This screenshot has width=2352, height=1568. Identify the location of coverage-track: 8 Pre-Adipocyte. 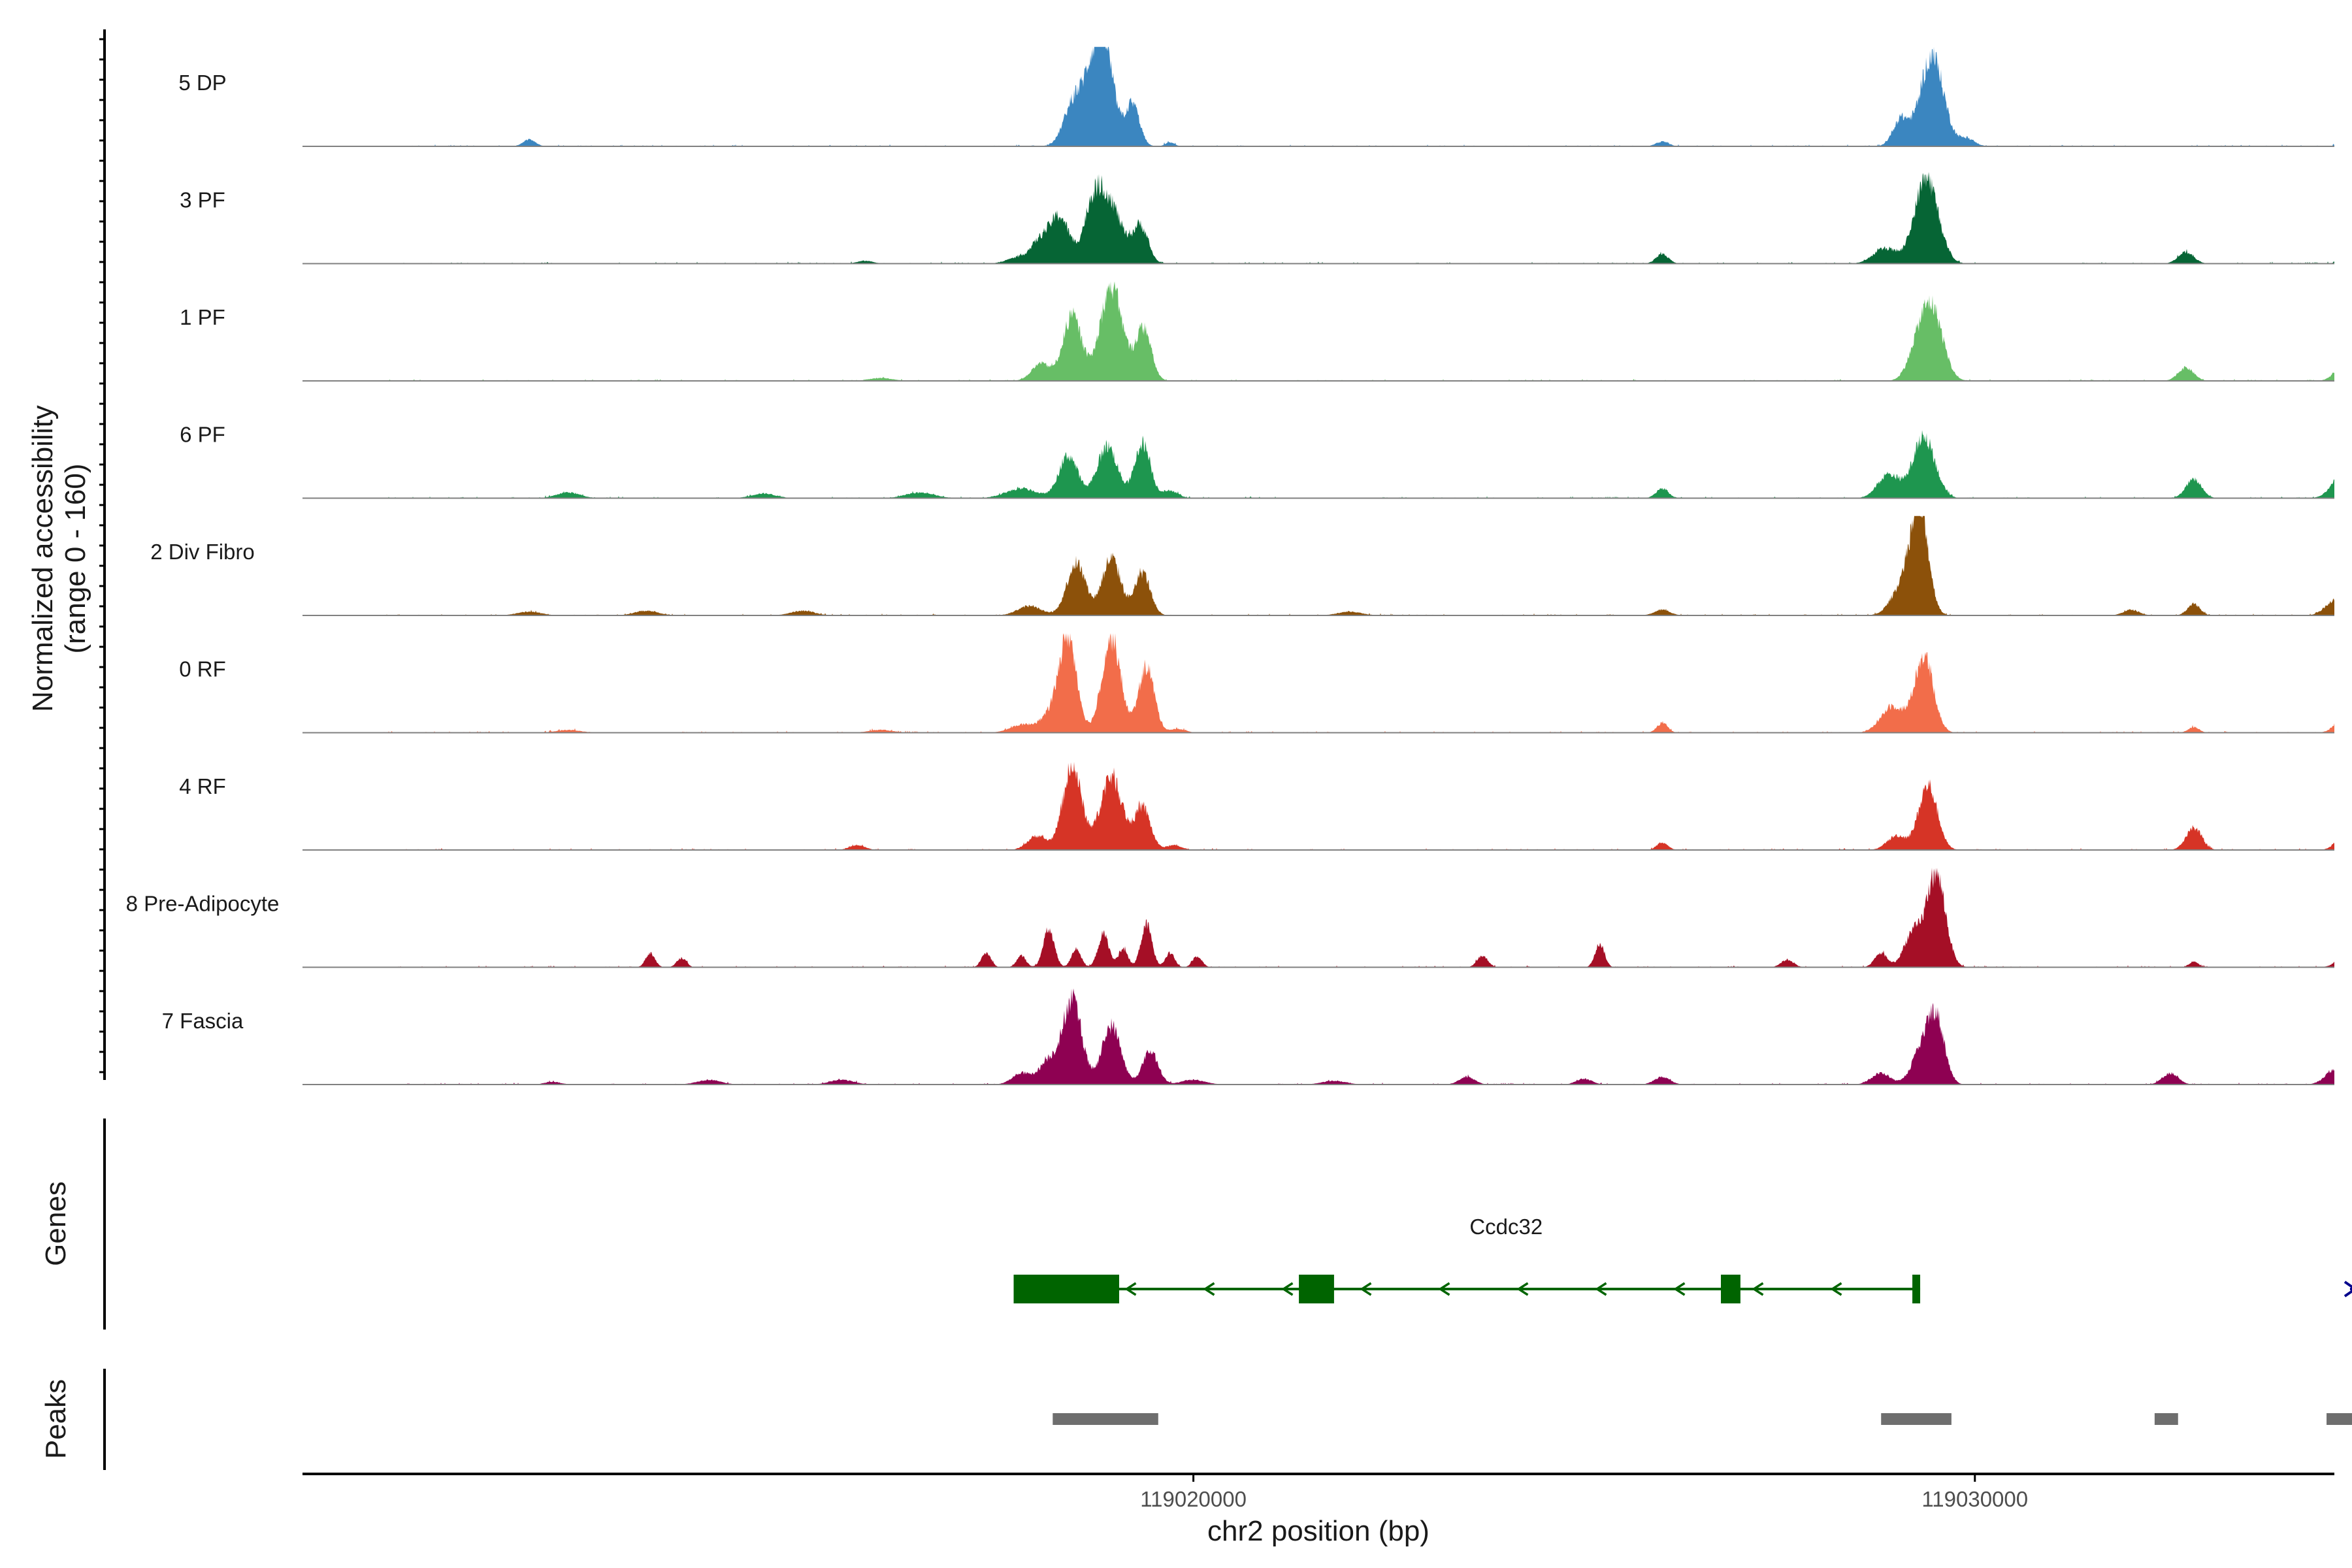
(1230, 918).